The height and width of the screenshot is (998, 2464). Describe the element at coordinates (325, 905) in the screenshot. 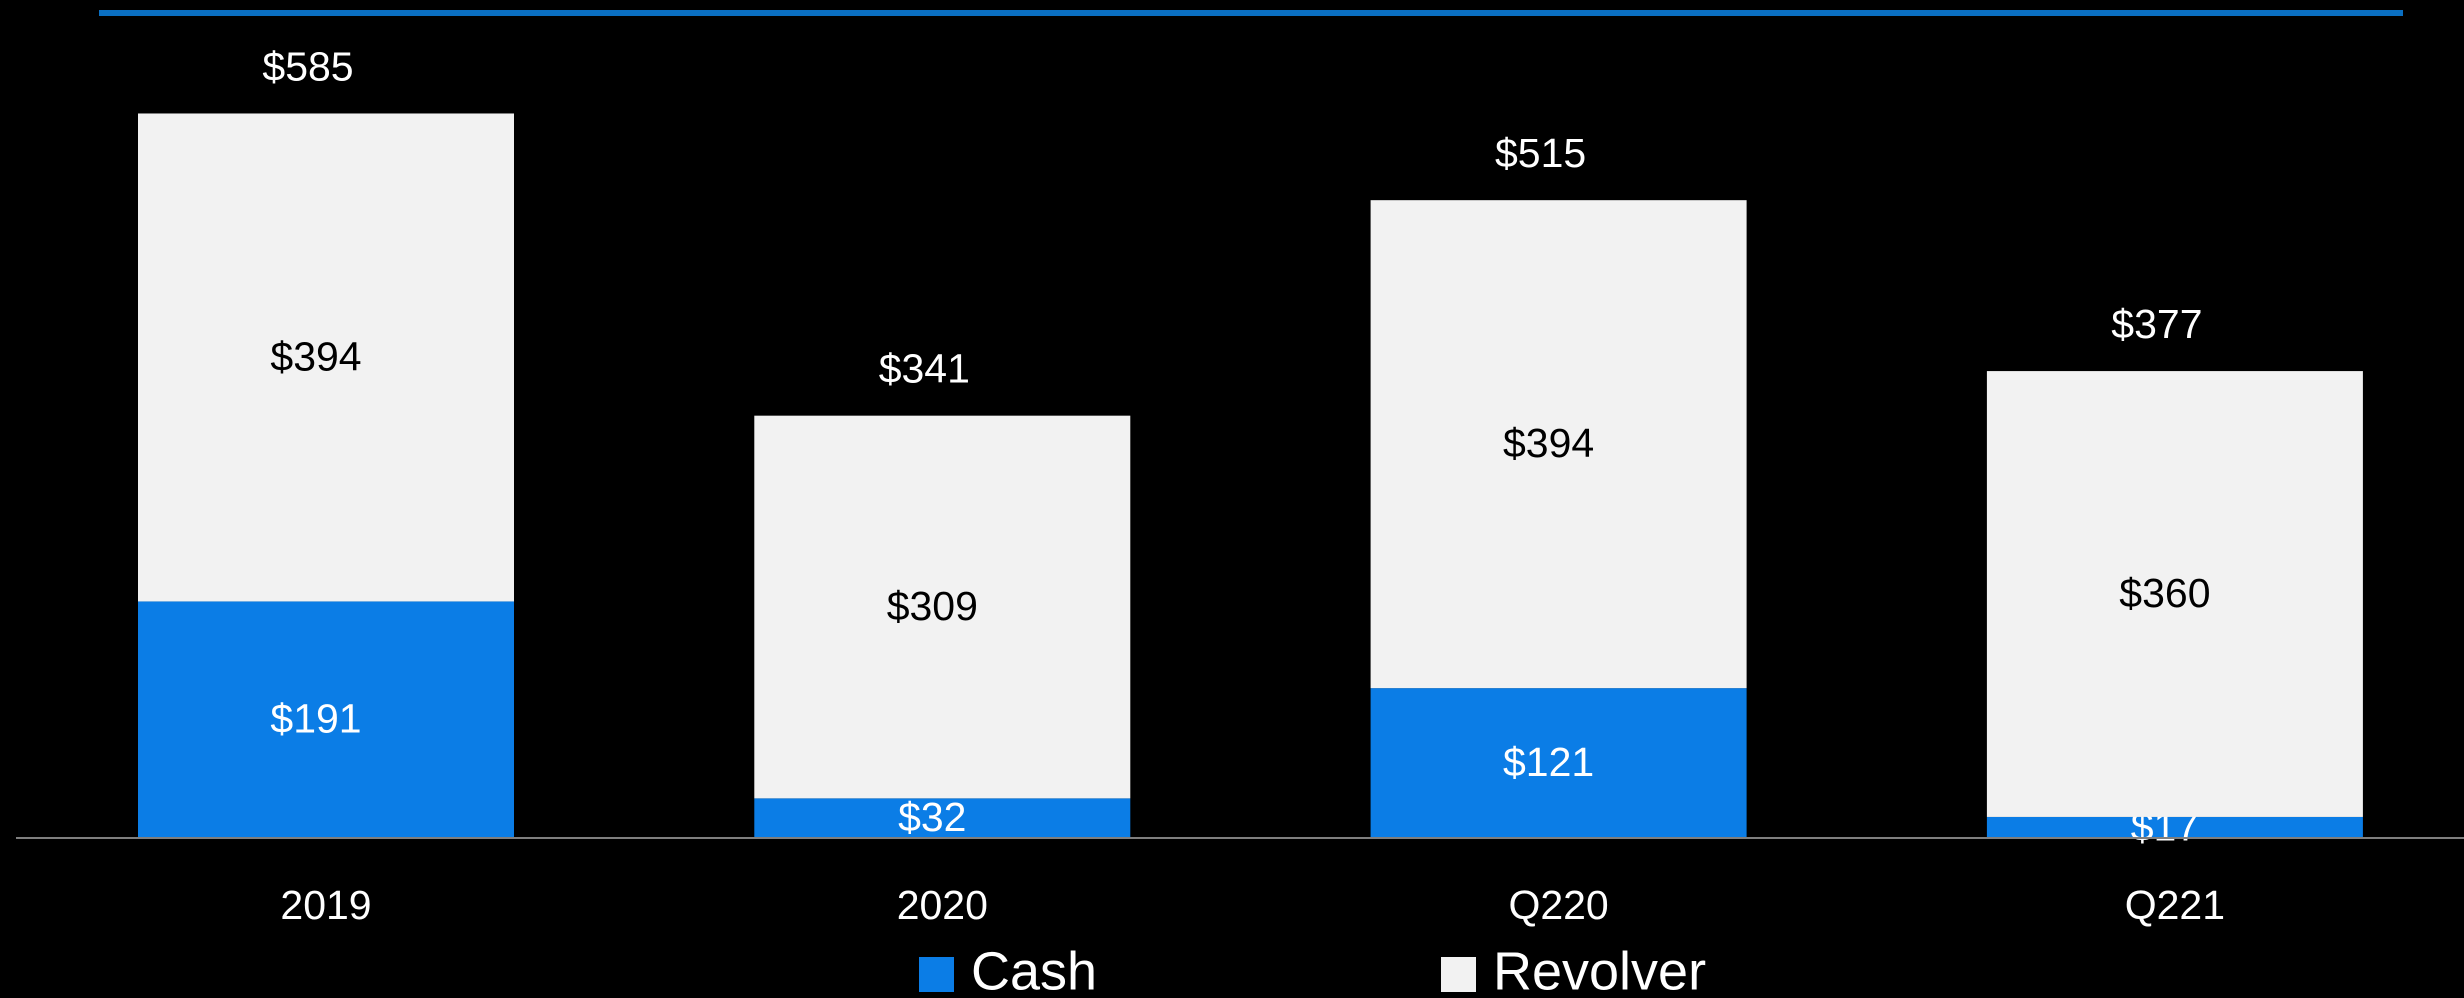

I see `x-tick-label: 2019` at that location.